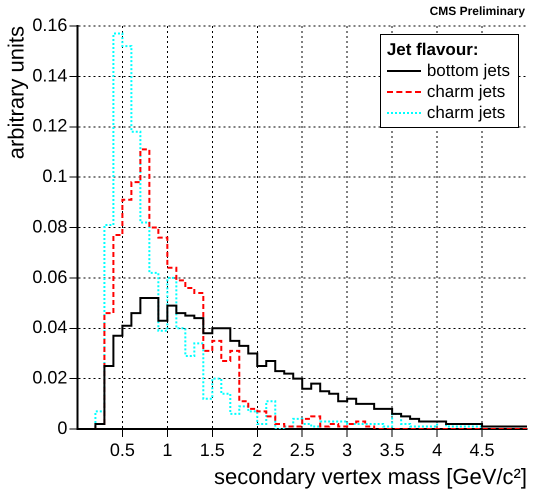 Image resolution: width=533 pixels, height=495 pixels. What do you see at coordinates (50, 378) in the screenshot?
I see `y-tick-label: 0.02` at bounding box center [50, 378].